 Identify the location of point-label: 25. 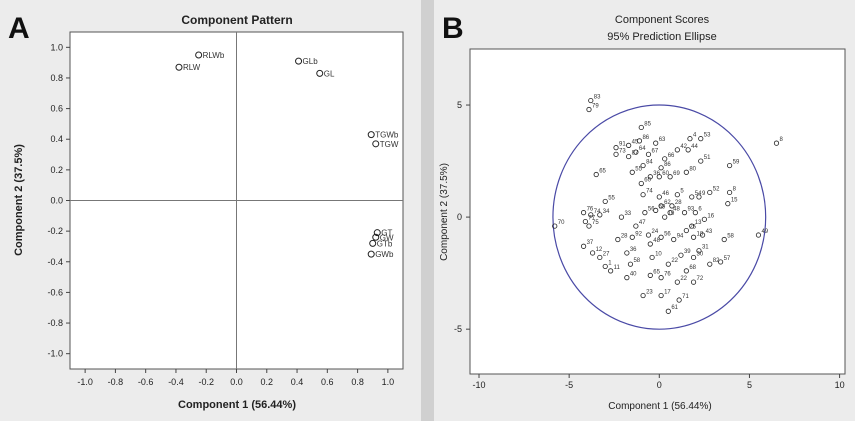
(692, 228).